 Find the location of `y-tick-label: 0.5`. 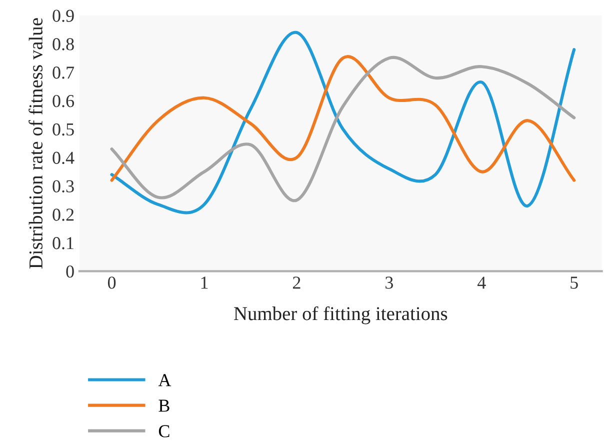

y-tick-label: 0.5 is located at coordinates (63, 129).